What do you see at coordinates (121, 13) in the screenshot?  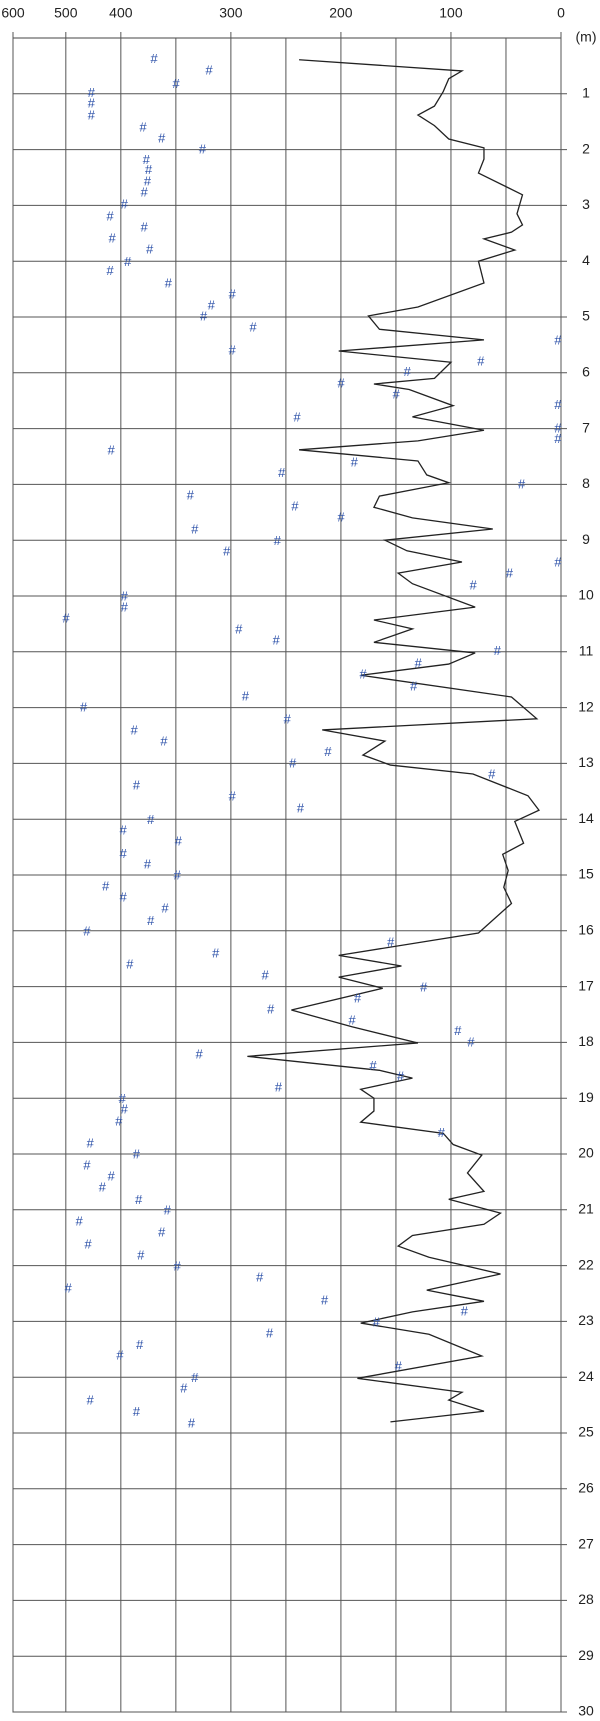 I see `x-tick-label: 400` at bounding box center [121, 13].